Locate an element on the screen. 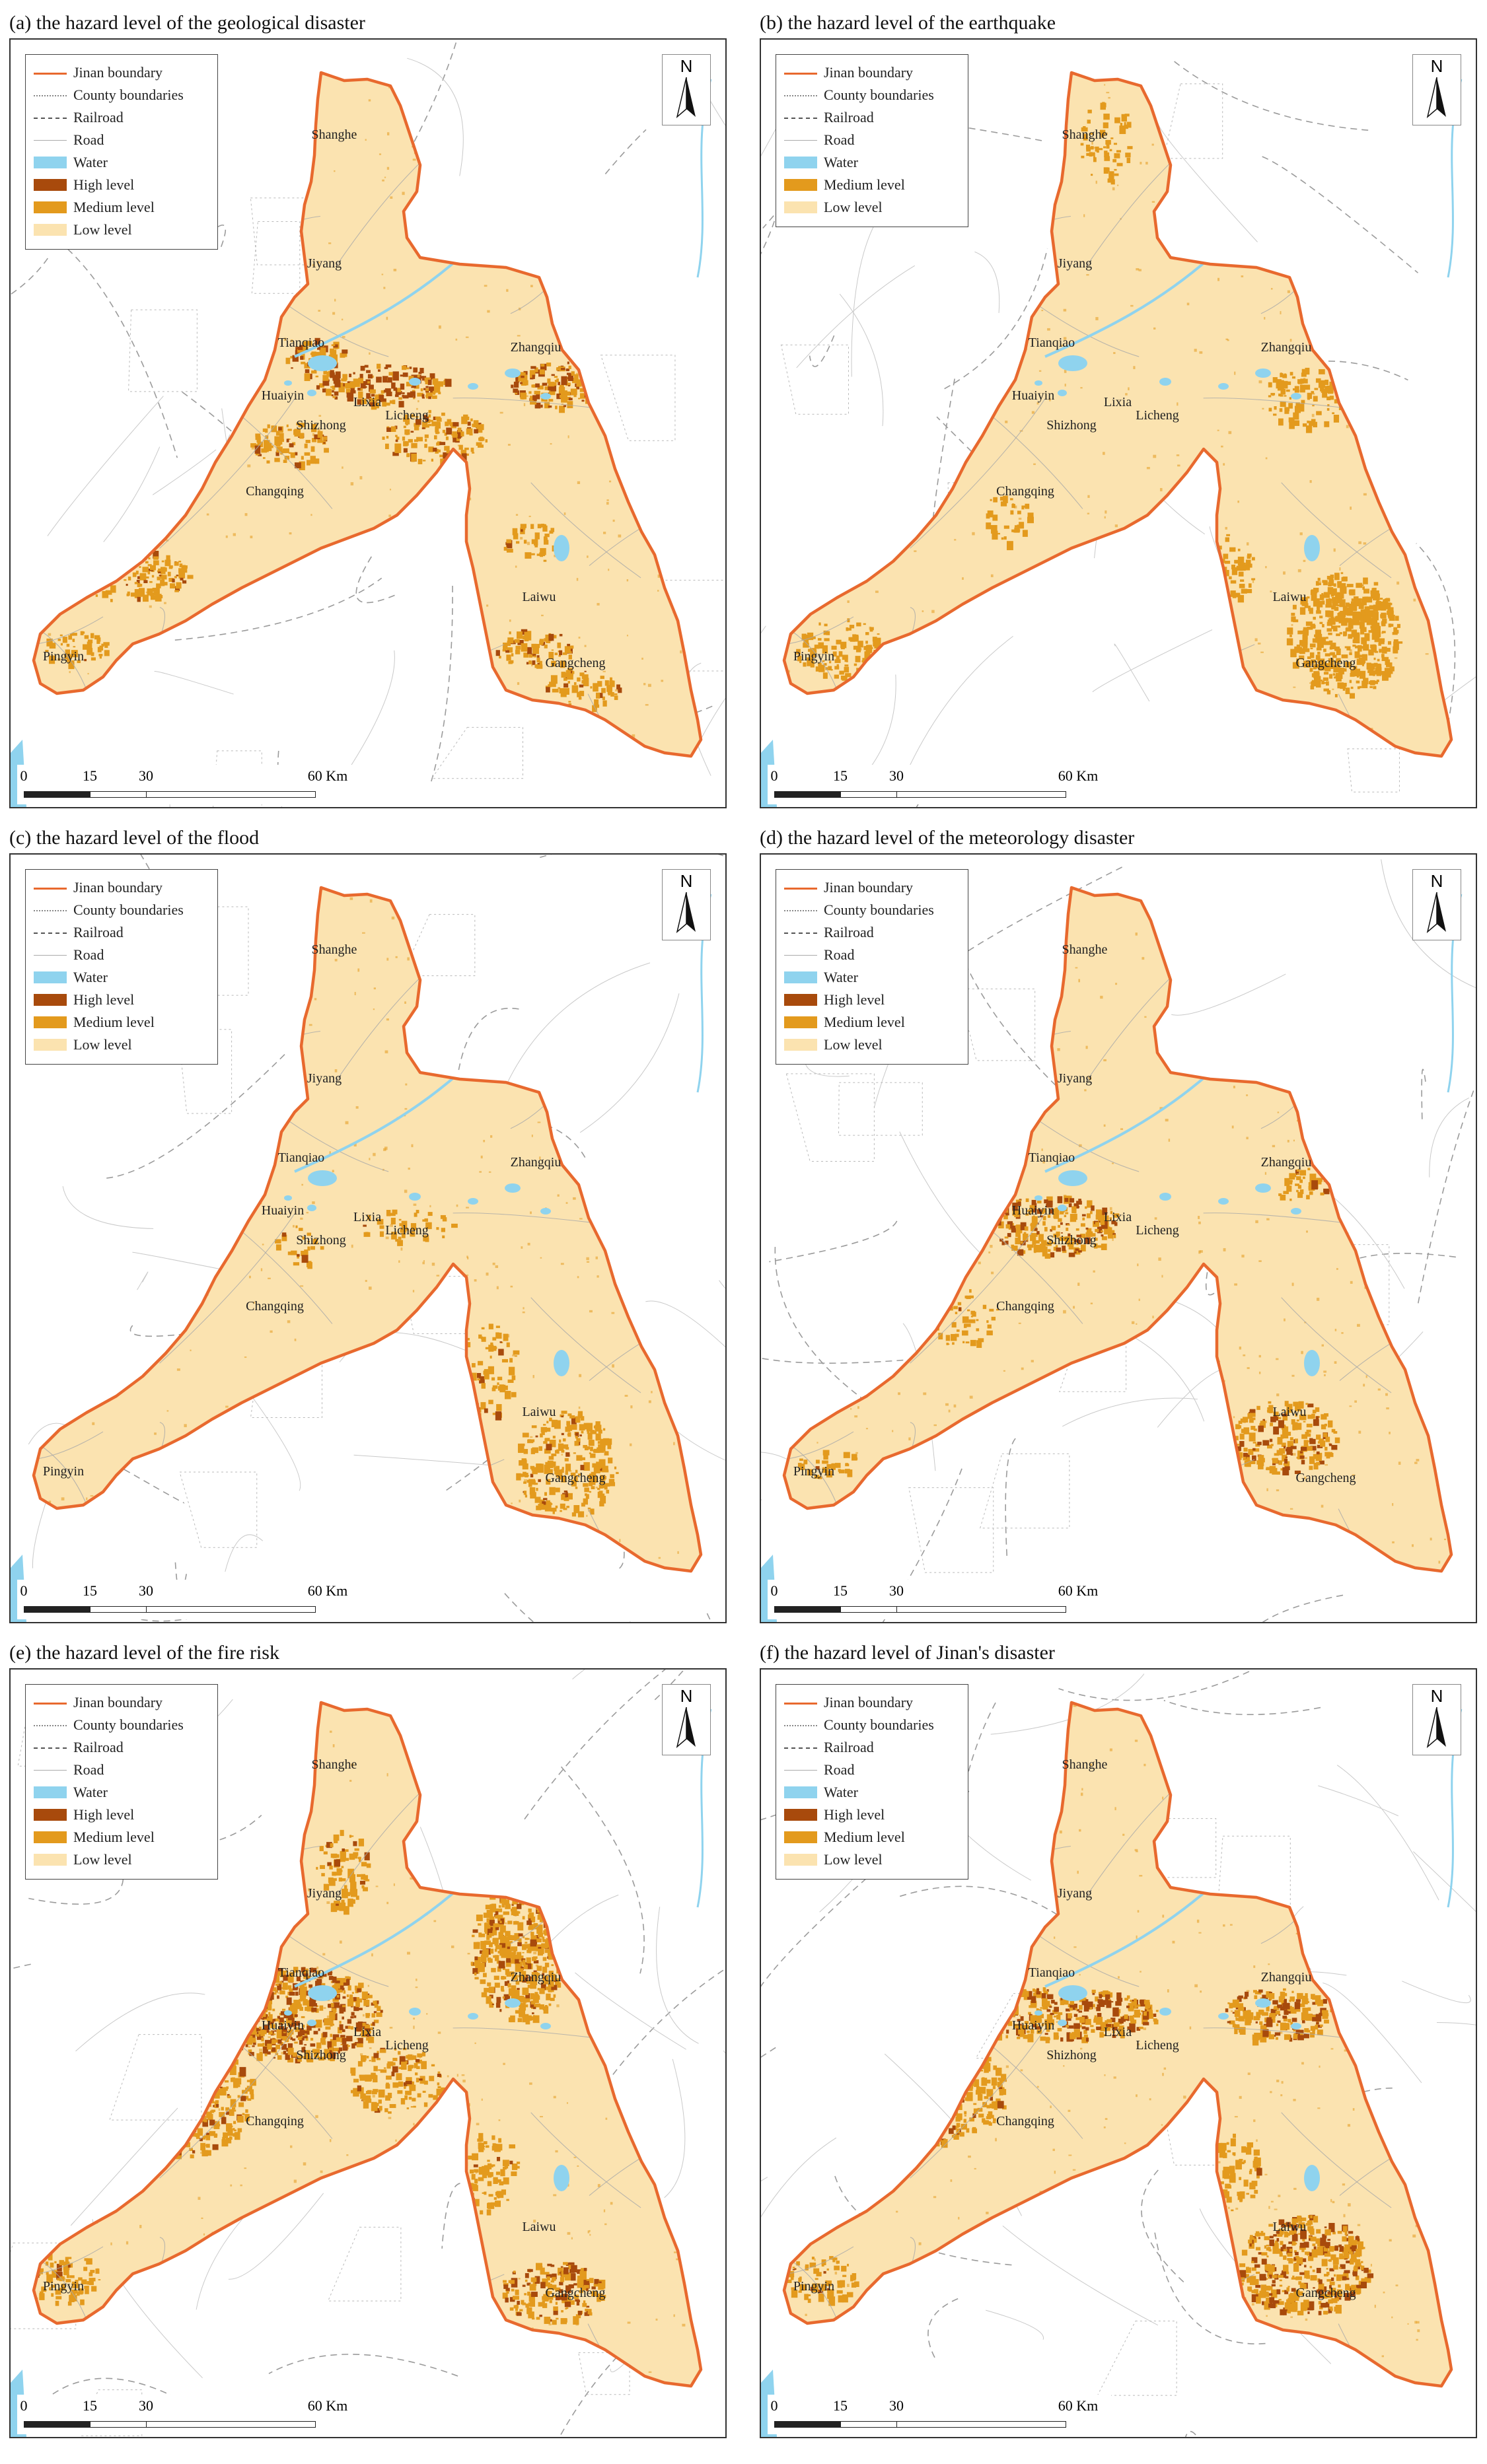 This screenshot has height=2464, width=1487. scale-tick-label: 0 is located at coordinates (774, 2405).